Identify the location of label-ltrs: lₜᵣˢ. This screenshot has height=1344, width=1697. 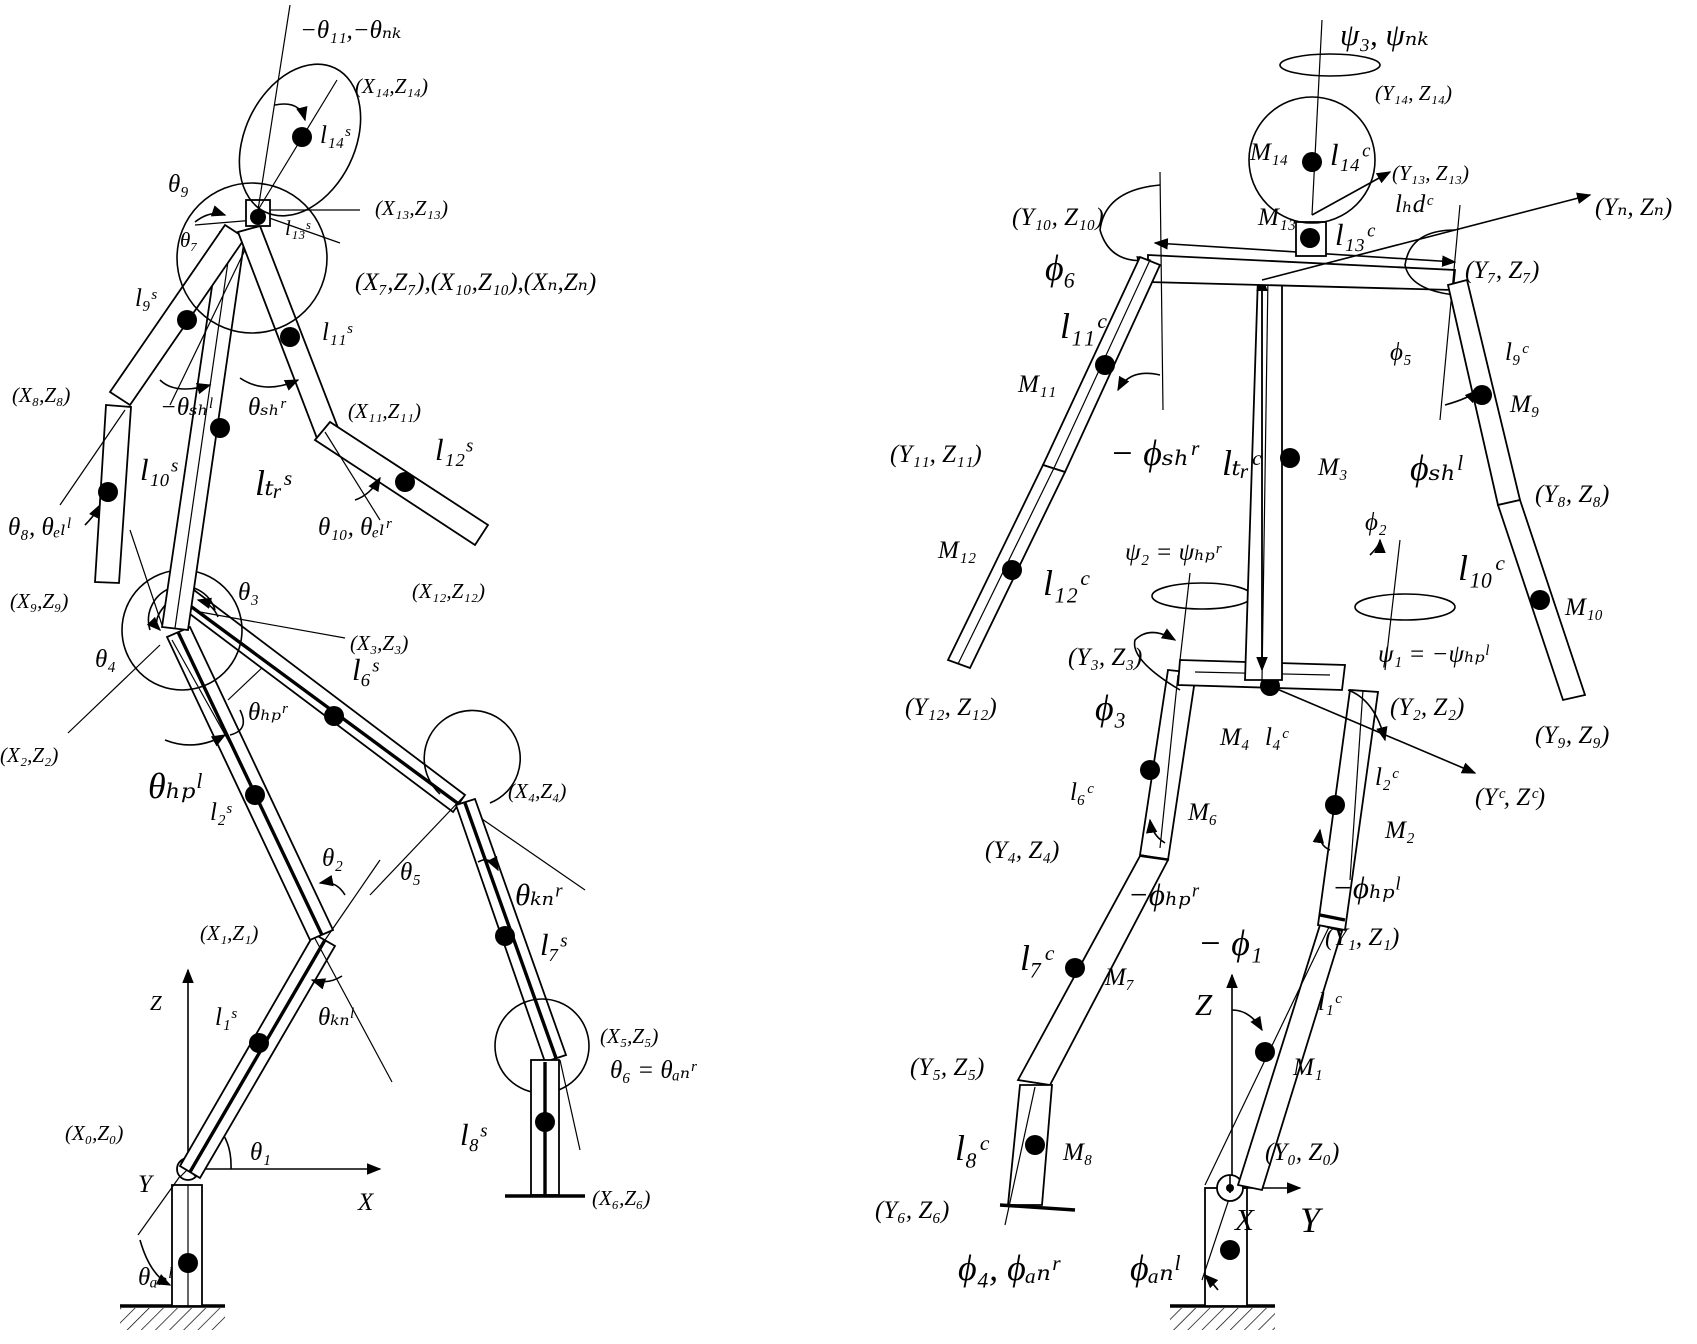
(273, 483).